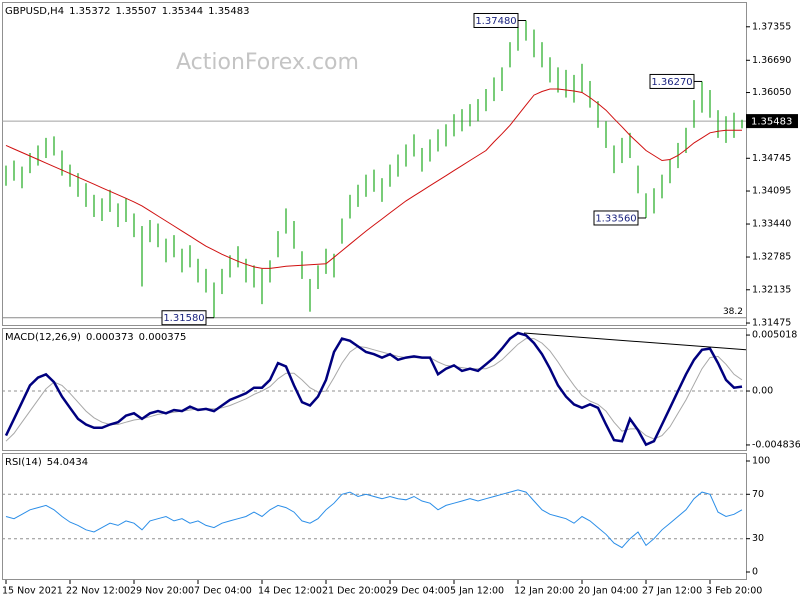  What do you see at coordinates (608, 591) in the screenshot?
I see `x-tick-label: 20 Jan 04:00` at bounding box center [608, 591].